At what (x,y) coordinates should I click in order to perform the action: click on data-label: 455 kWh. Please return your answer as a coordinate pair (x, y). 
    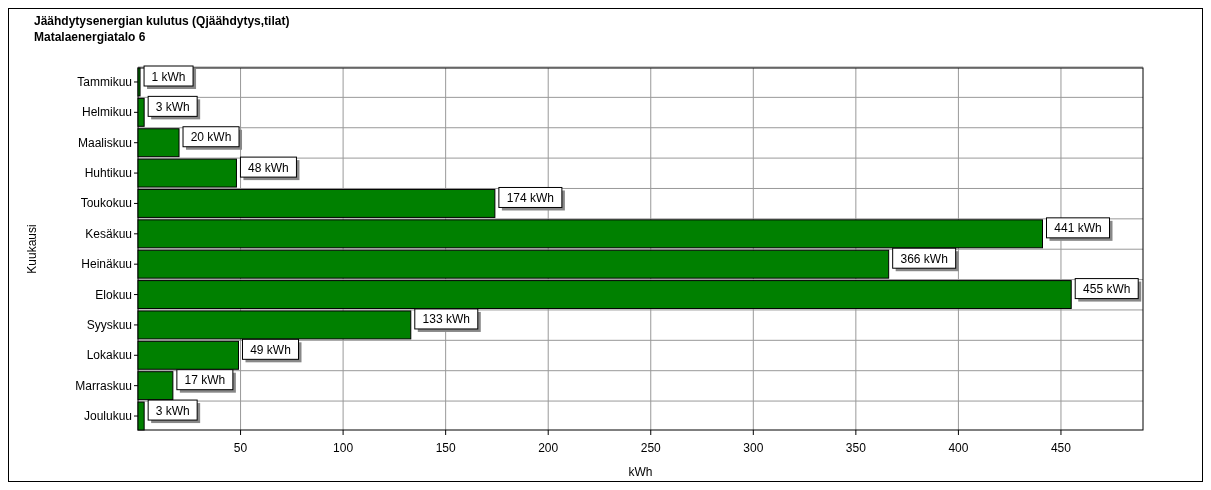
    Looking at the image, I should click on (1107, 289).